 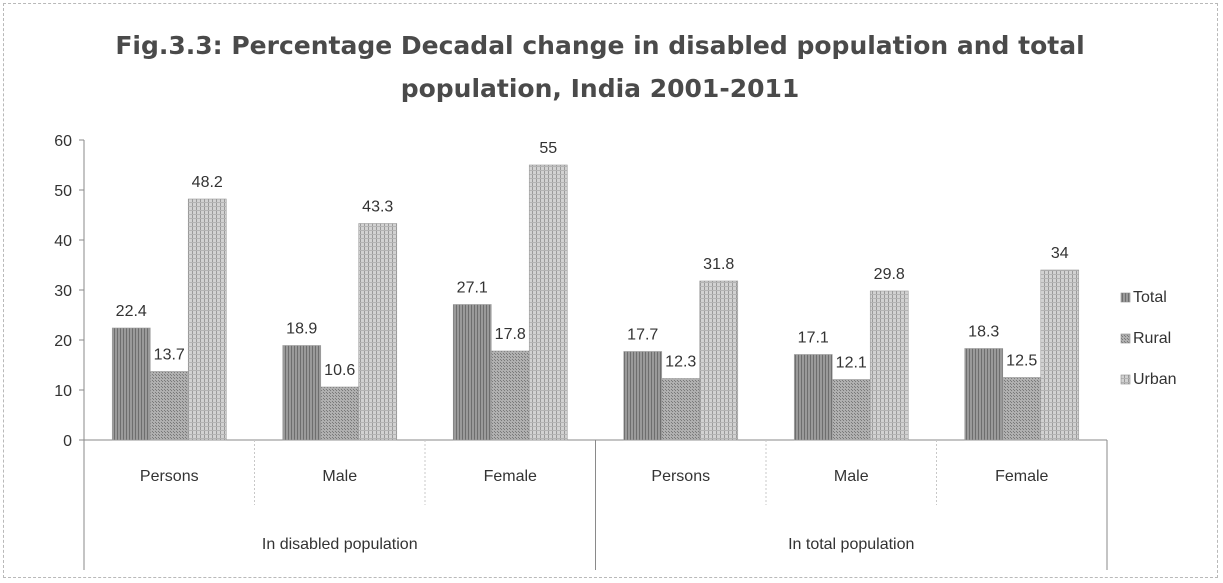 I want to click on data-label: 12.3, so click(x=680, y=362).